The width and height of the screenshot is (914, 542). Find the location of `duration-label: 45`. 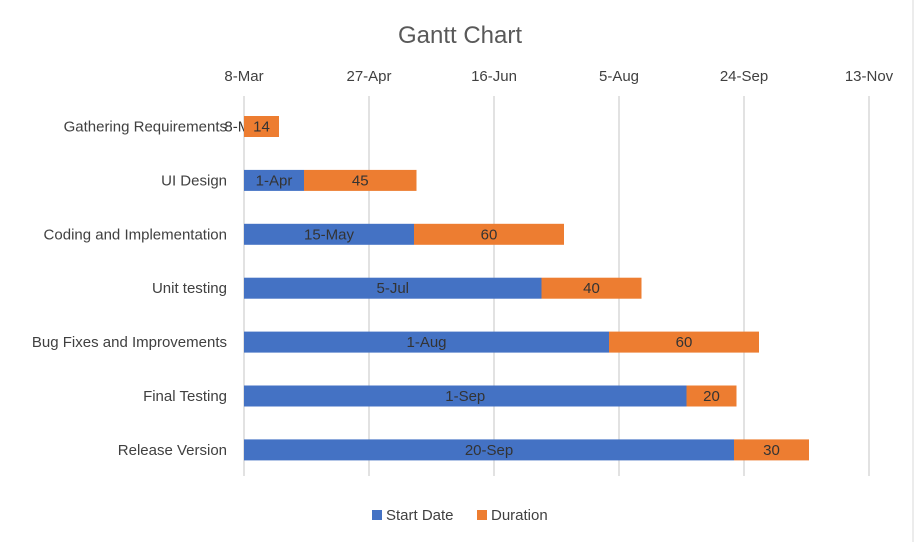

duration-label: 45 is located at coordinates (360, 180).